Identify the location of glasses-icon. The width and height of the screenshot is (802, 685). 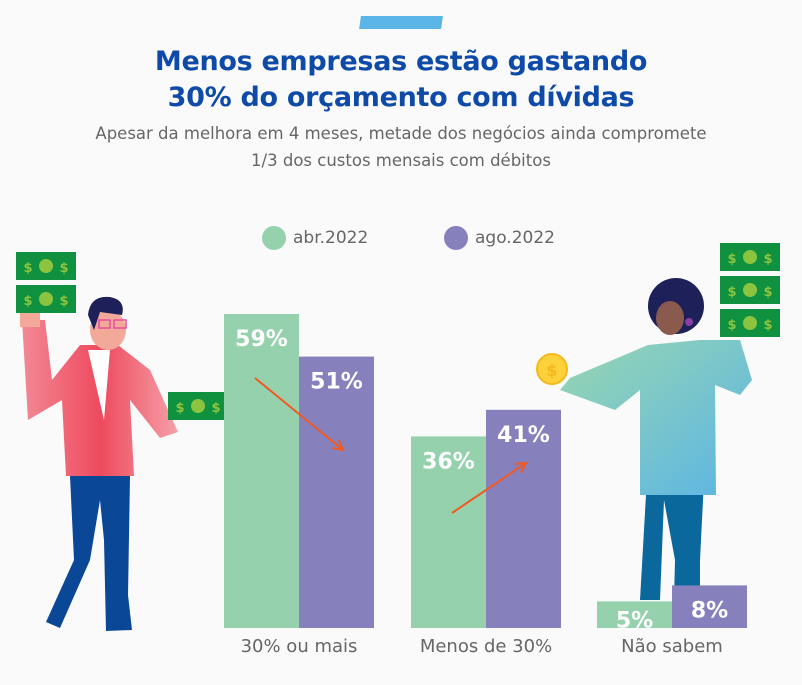
(104, 324).